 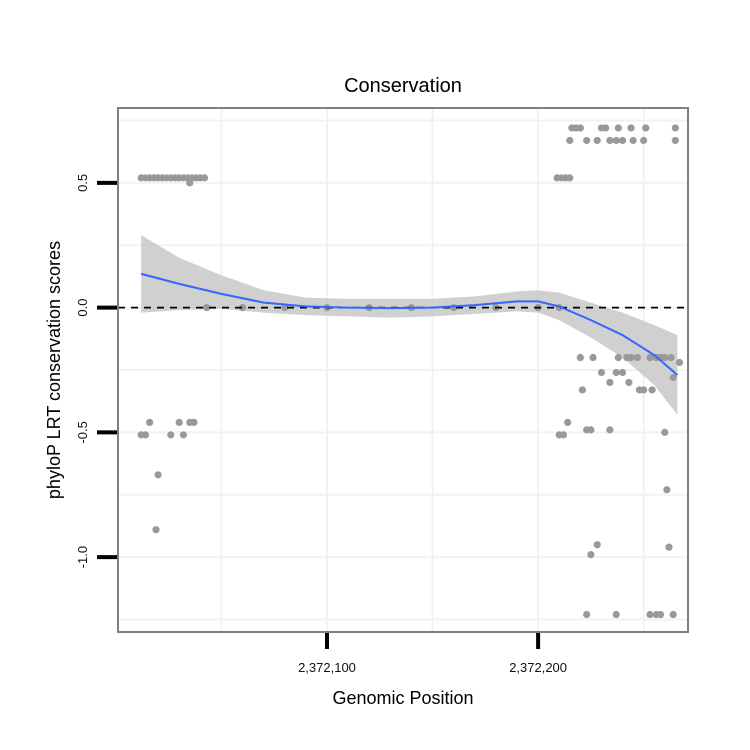 I want to click on x-tick-label: 2,372,100, so click(x=327, y=667).